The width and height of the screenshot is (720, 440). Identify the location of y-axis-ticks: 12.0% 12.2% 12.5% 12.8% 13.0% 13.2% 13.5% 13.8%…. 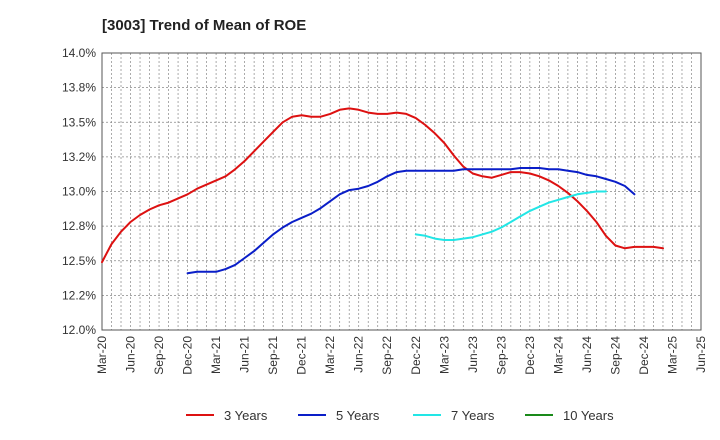
(79, 191).